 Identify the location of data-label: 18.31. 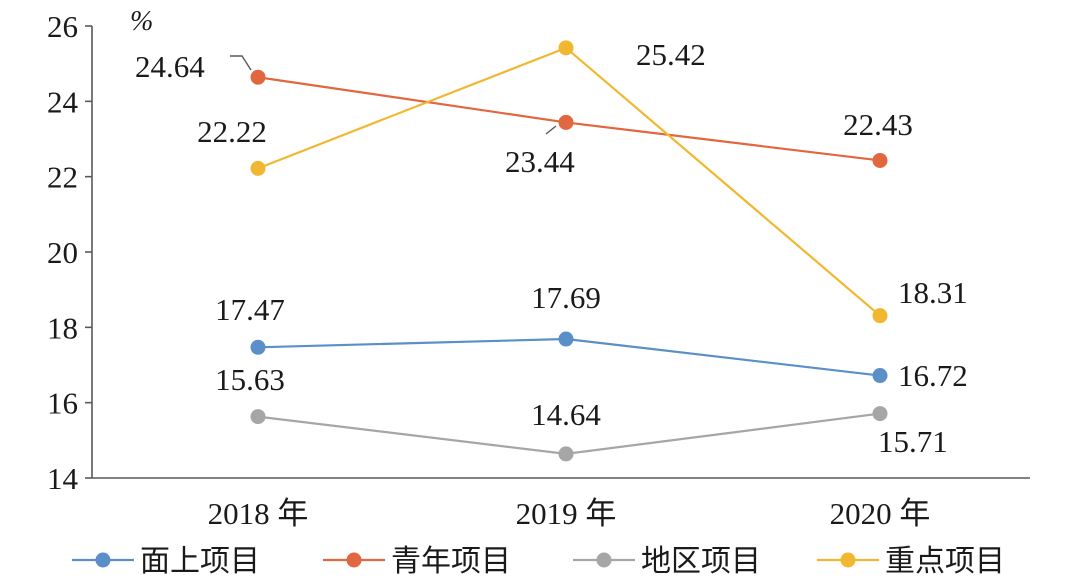
(933, 292).